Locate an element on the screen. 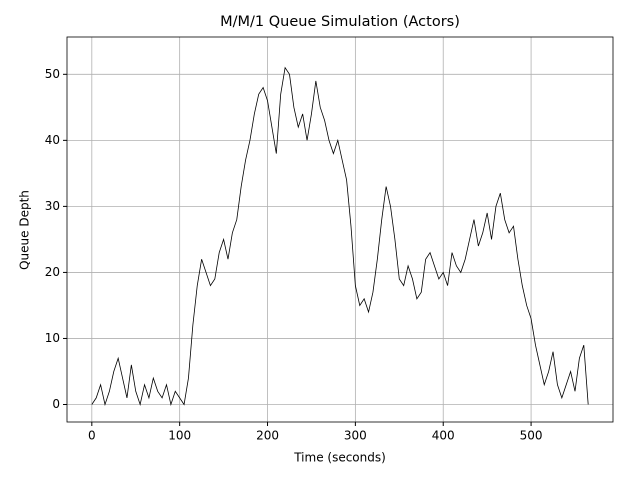  x-axis-label: Time (seconds) is located at coordinates (339, 458).